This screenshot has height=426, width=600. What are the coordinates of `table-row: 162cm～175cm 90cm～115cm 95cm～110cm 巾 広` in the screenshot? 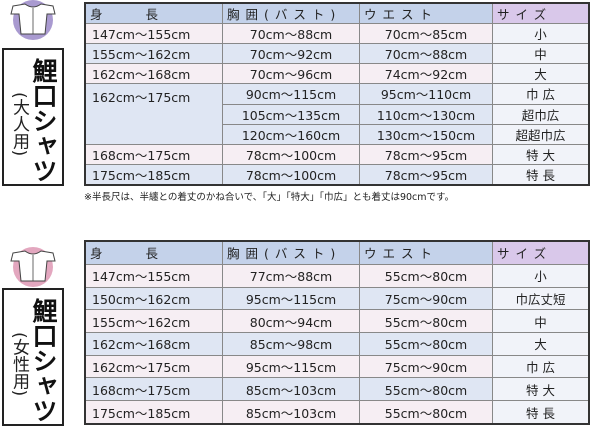 It's located at (337, 114).